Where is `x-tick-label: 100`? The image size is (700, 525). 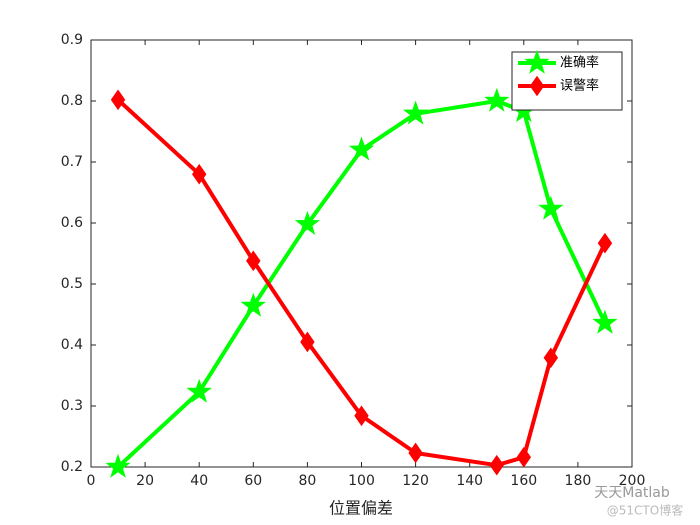 x-tick-label: 100 is located at coordinates (361, 481).